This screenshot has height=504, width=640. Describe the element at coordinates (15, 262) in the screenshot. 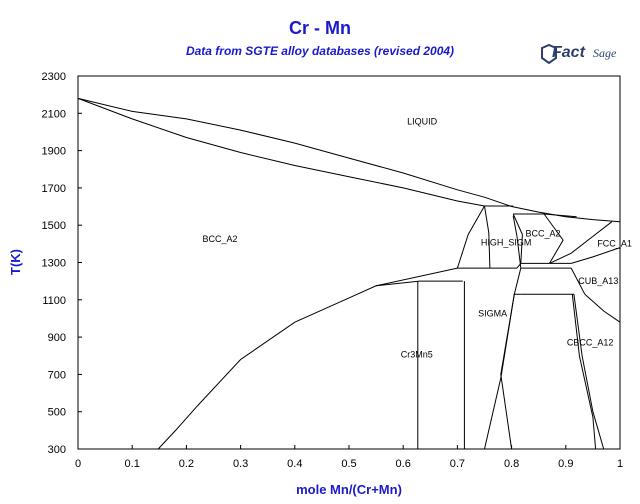

I see `y-axis-title: T(K)` at that location.